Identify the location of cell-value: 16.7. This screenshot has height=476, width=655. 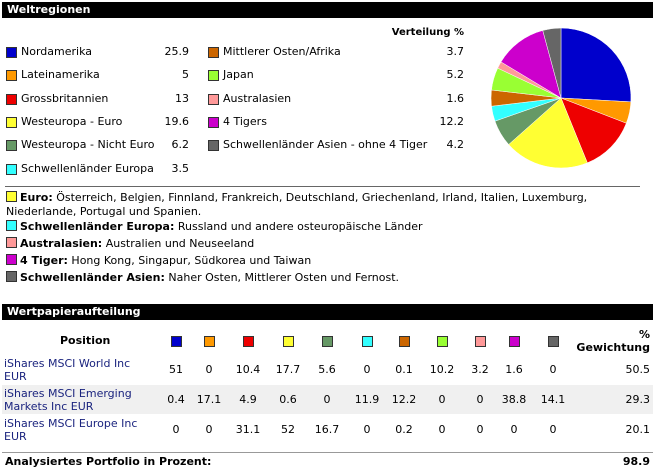
(327, 429).